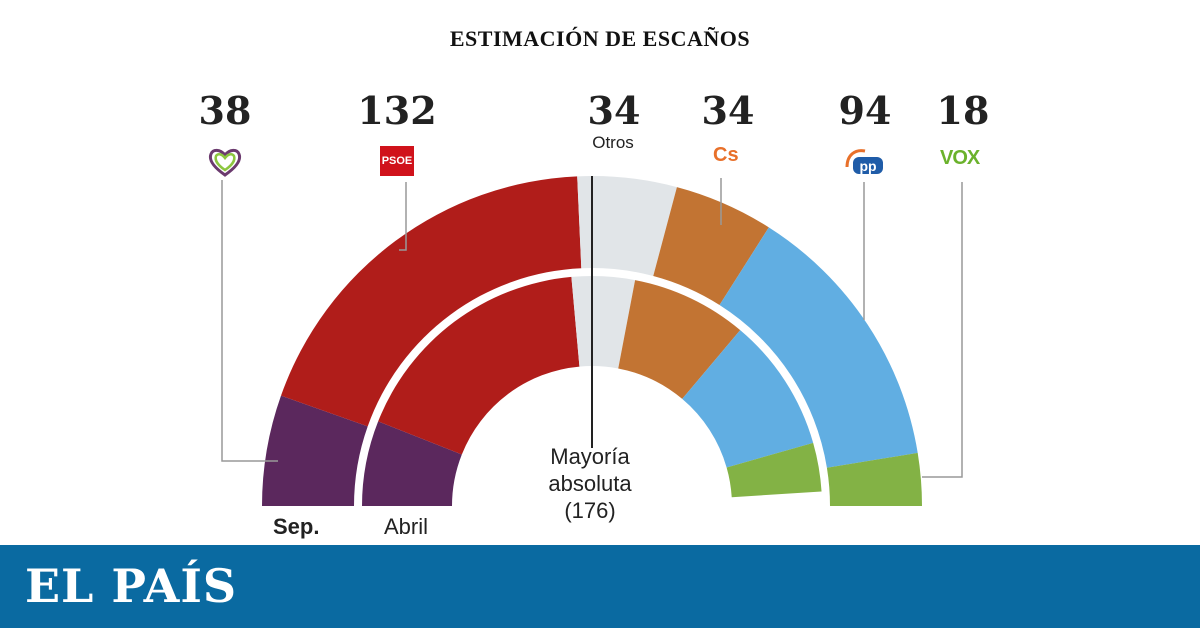 The width and height of the screenshot is (1200, 628). What do you see at coordinates (412, 463) in the screenshot?
I see `seat-arc-abril-unidas-podemos` at bounding box center [412, 463].